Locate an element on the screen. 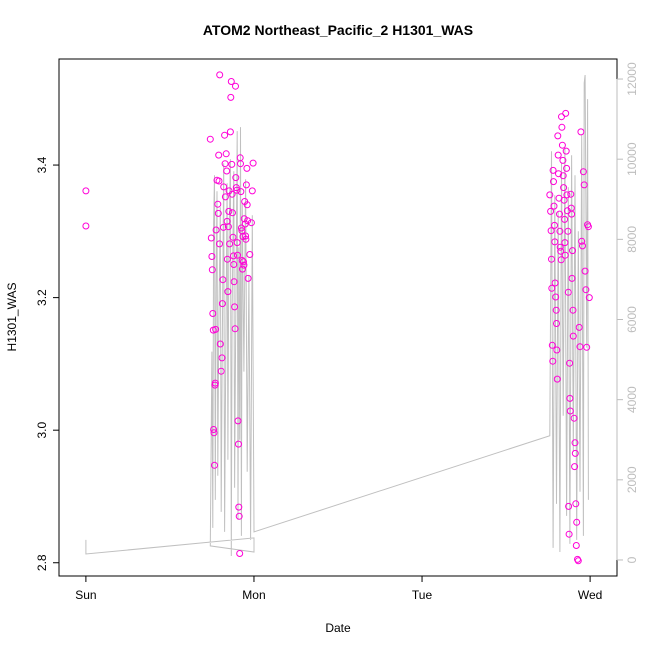 The width and height of the screenshot is (650, 650). y-tick-label: 3.4 is located at coordinates (42, 164).